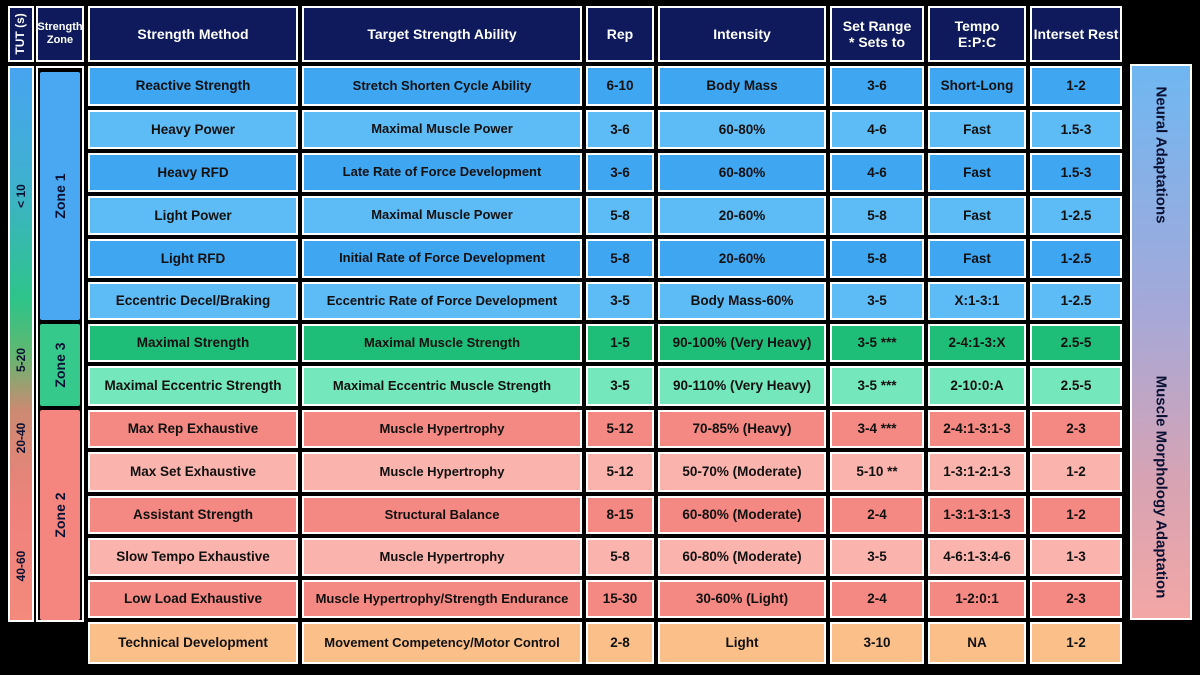 The image size is (1200, 675). What do you see at coordinates (193, 129) in the screenshot?
I see `method-cell: Heavy Power` at bounding box center [193, 129].